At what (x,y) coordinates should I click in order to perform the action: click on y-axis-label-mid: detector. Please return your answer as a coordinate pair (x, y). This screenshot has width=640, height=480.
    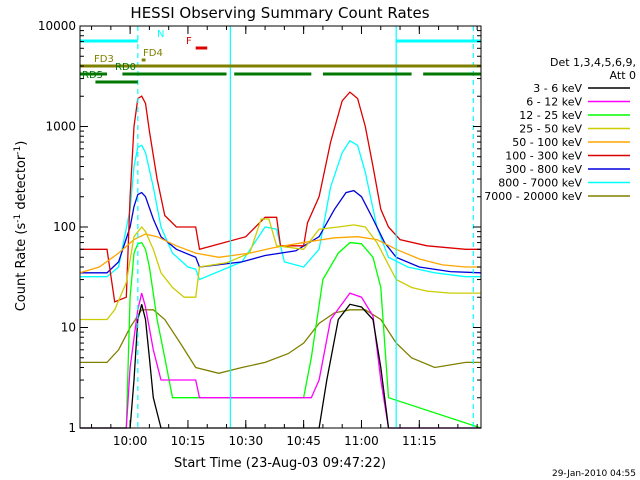
    Looking at the image, I should click on (21, 184).